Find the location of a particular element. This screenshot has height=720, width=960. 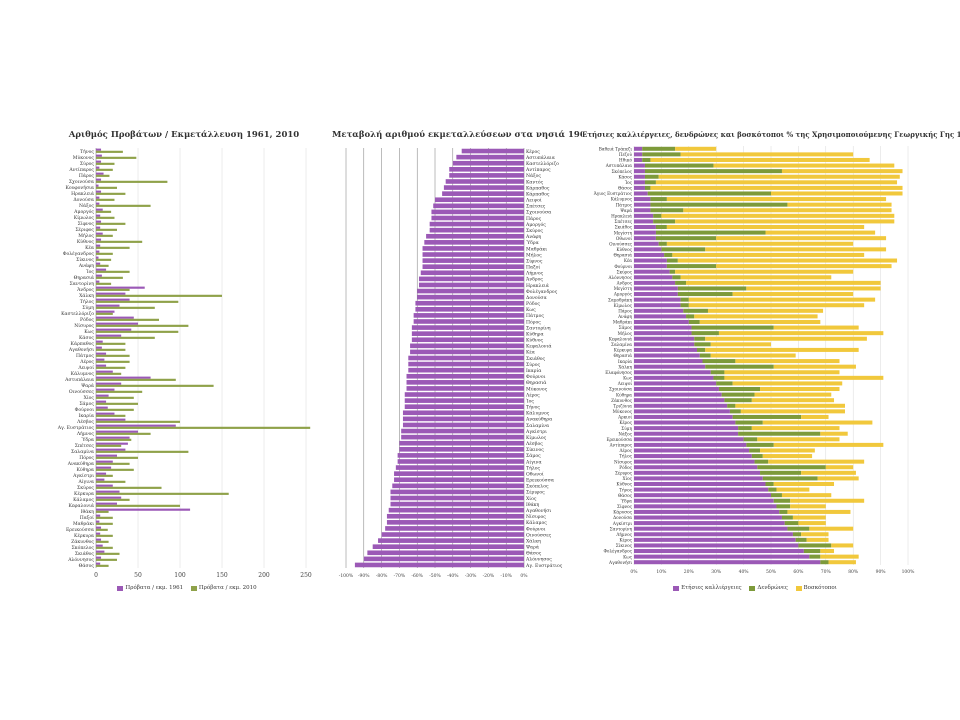

category-label-18: Κύθνος is located at coordinates (624, 249).